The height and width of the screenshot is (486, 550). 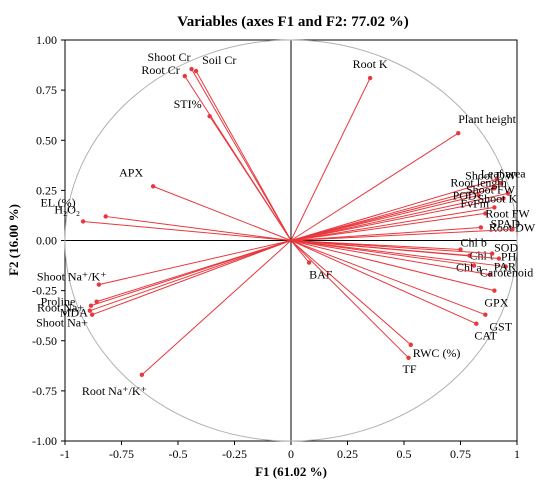 I want to click on vector-leaf-area, so click(x=393, y=209).